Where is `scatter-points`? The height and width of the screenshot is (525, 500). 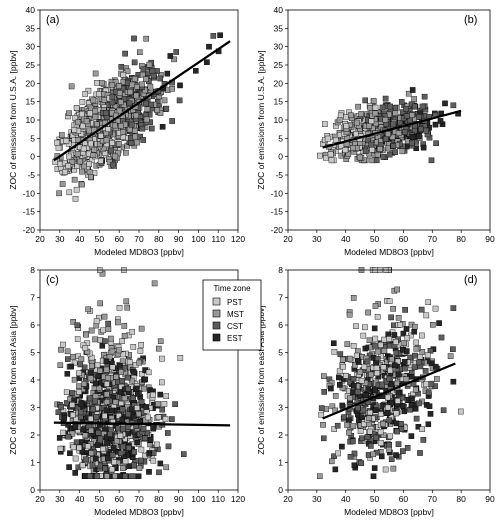
scatter-points is located at coordinates (390, 373).